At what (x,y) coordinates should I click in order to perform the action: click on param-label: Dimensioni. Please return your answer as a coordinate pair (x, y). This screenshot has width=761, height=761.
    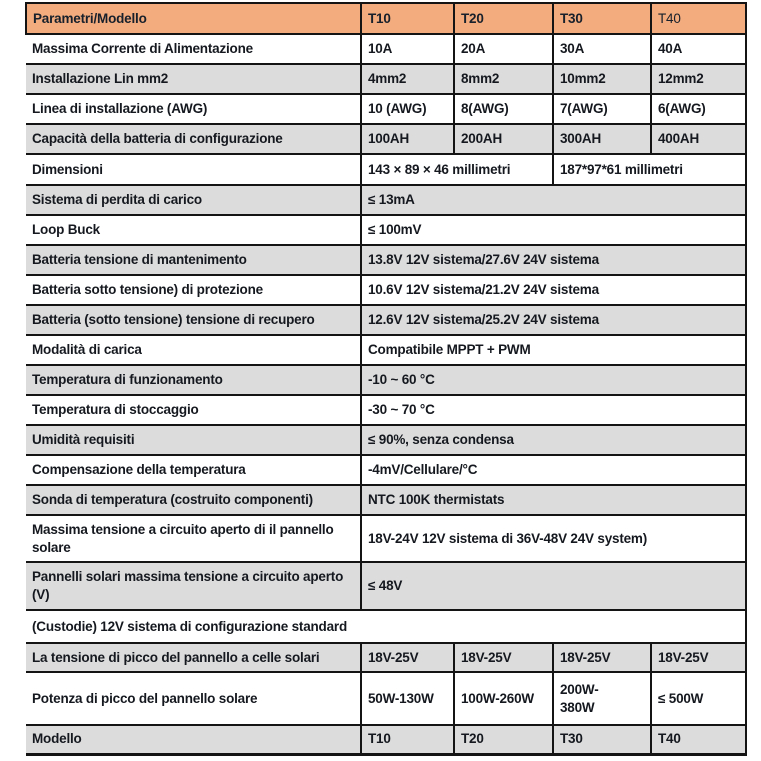
    Looking at the image, I should click on (194, 169).